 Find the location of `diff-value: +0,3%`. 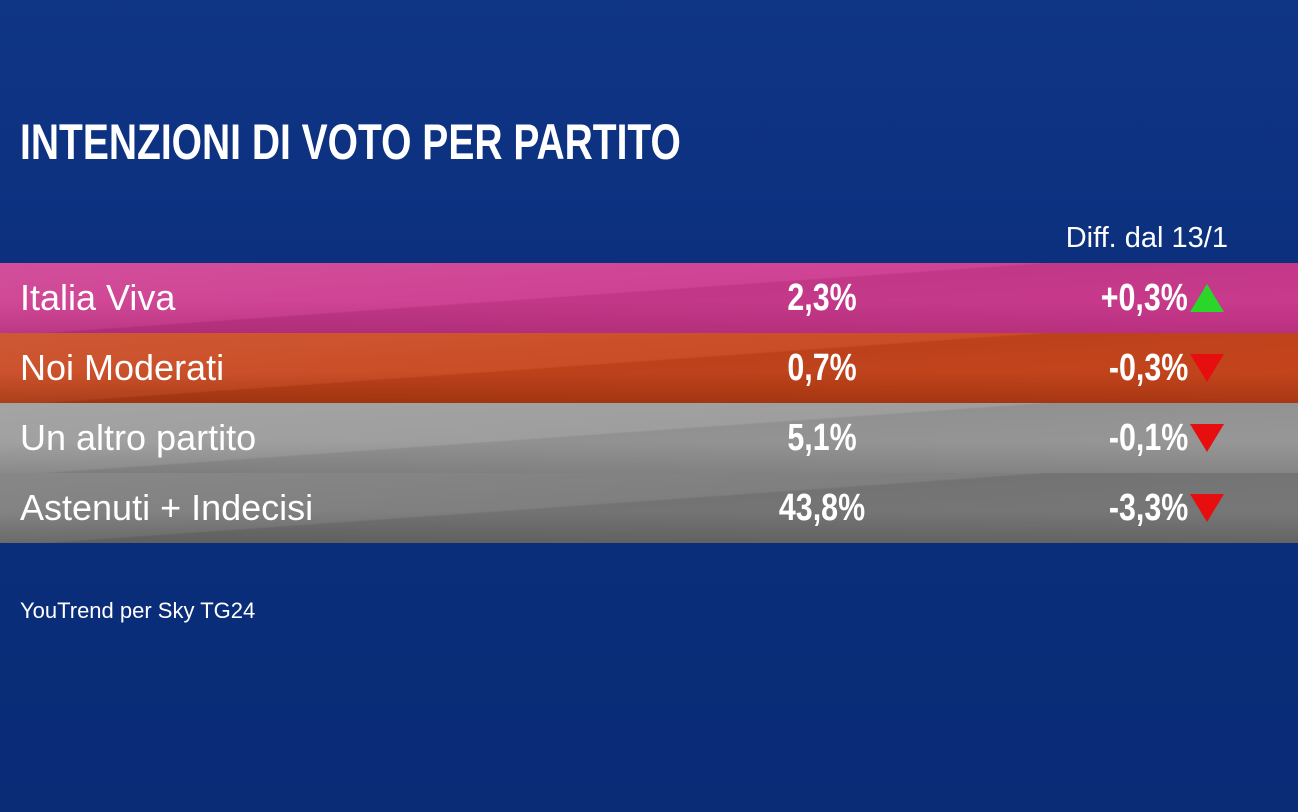

diff-value: +0,3% is located at coordinates (1144, 298).